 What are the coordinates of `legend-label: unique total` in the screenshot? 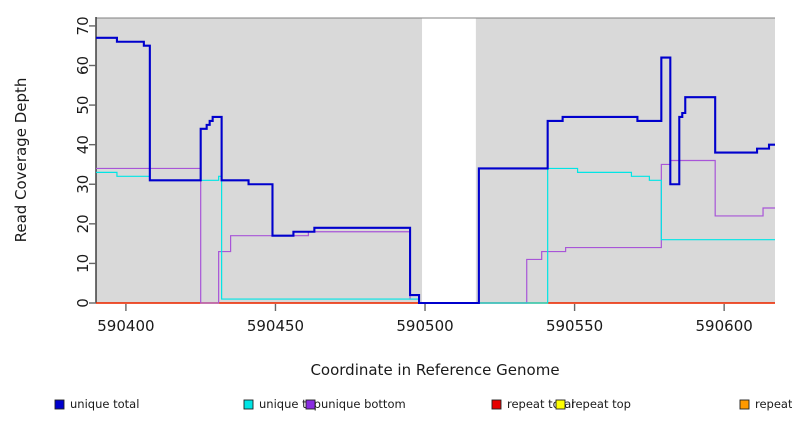 It's located at (104, 404).